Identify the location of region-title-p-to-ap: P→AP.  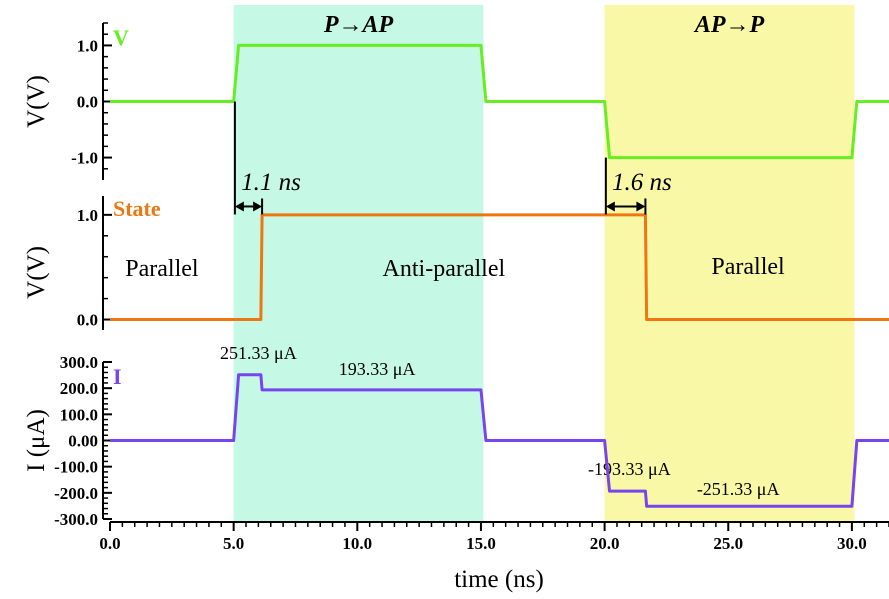
(358, 25).